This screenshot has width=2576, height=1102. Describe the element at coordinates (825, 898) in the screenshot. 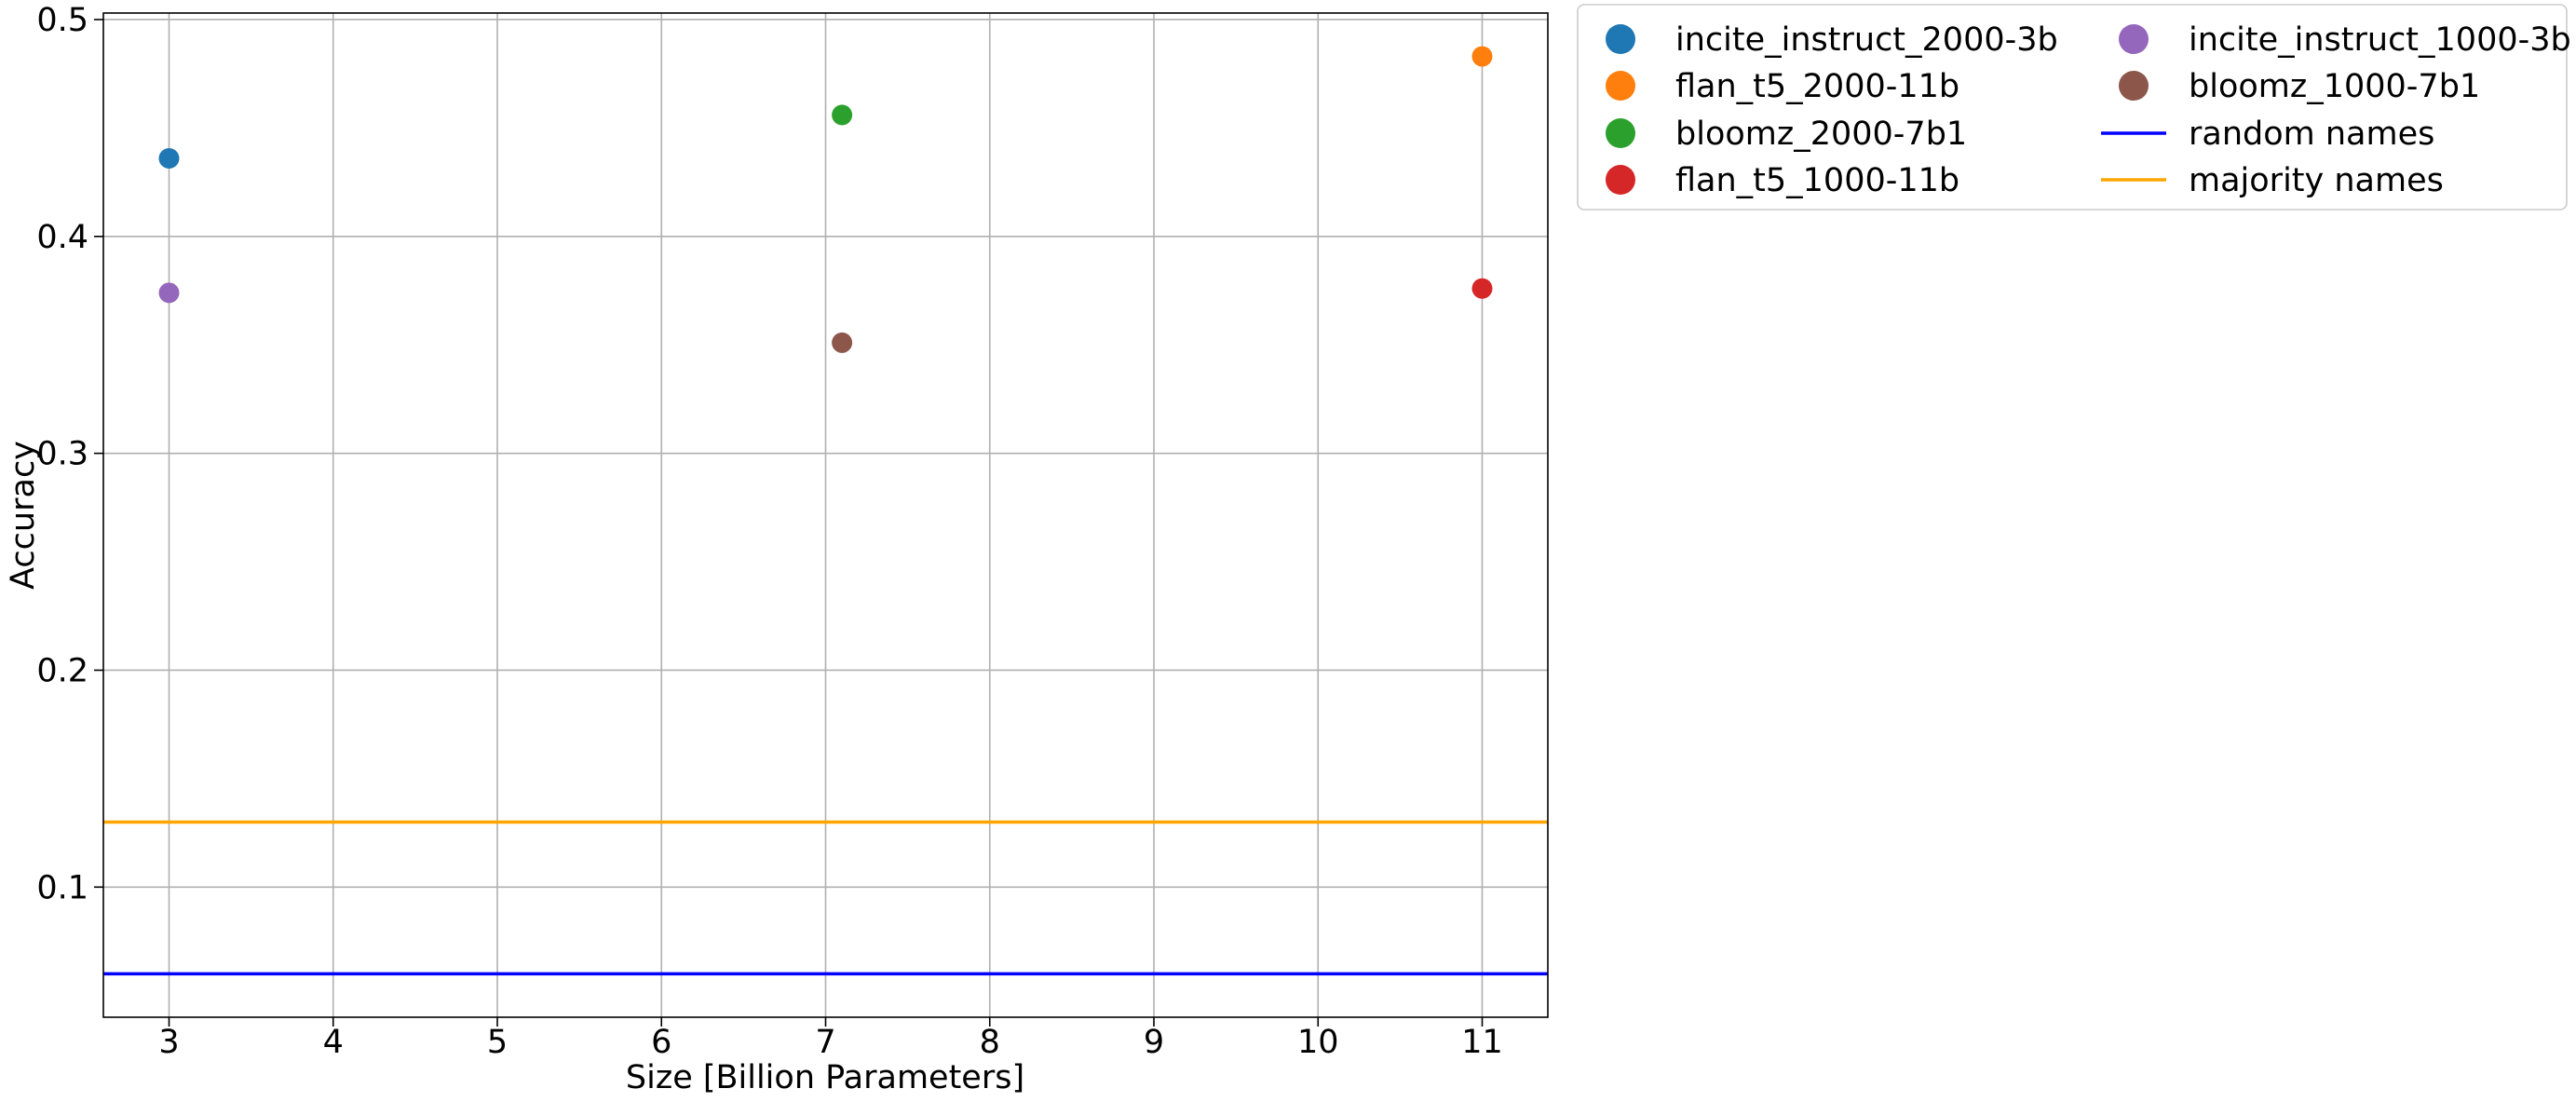

I see `reference-lines` at that location.